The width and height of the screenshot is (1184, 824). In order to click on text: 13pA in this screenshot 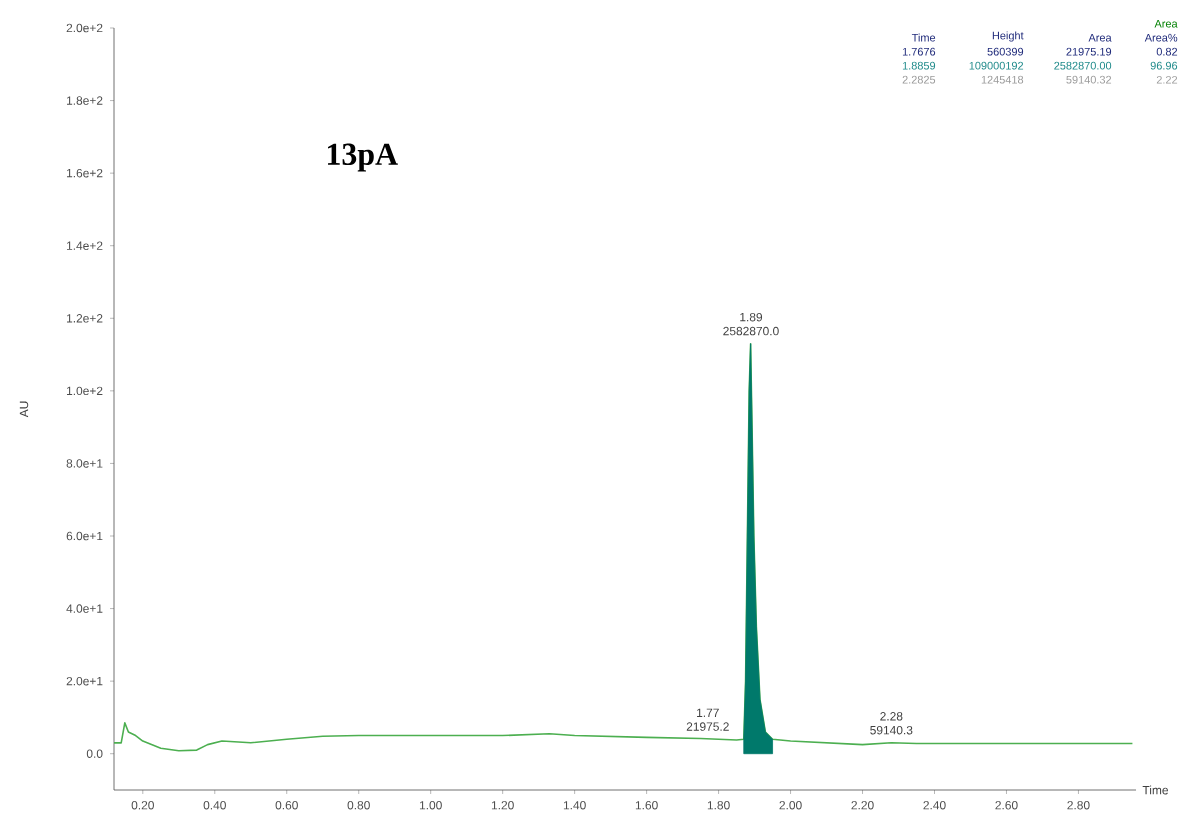, I will do `click(363, 157)`.